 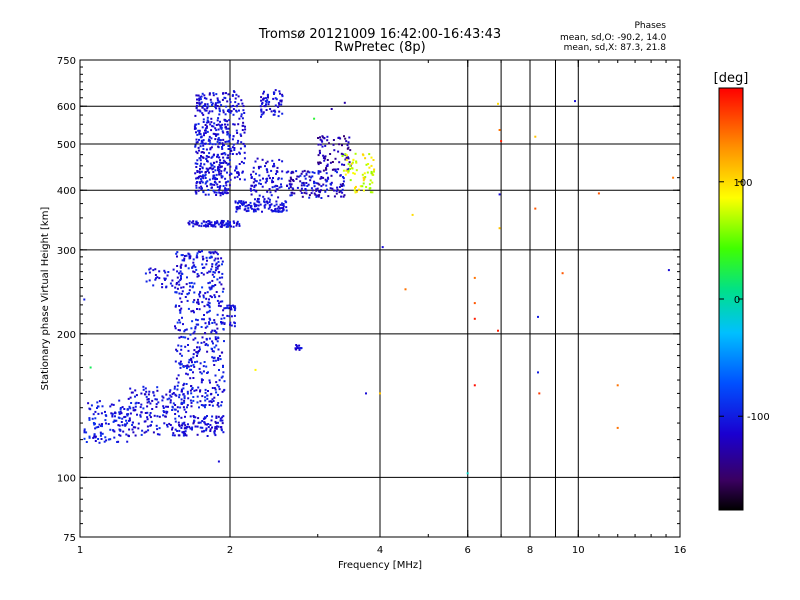 I want to click on y-tick-label: 400, so click(x=66, y=191).